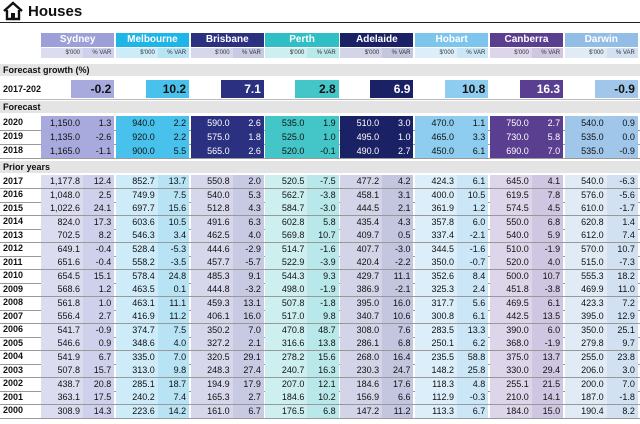  What do you see at coordinates (173, 195) in the screenshot?
I see `table-cell: 7.5` at bounding box center [173, 195].